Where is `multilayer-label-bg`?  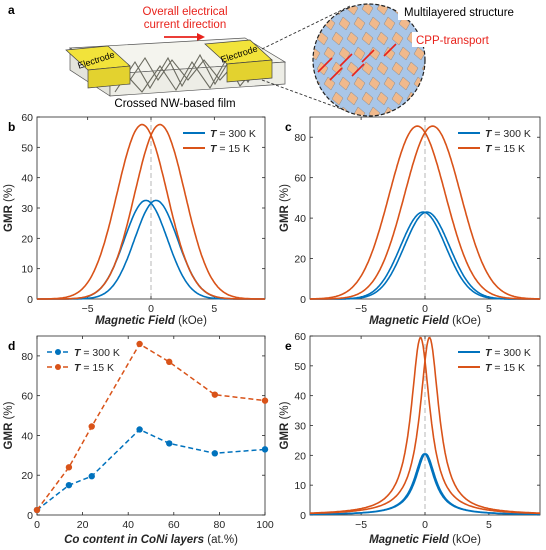 multilayer-label-bg is located at coordinates (468, 12).